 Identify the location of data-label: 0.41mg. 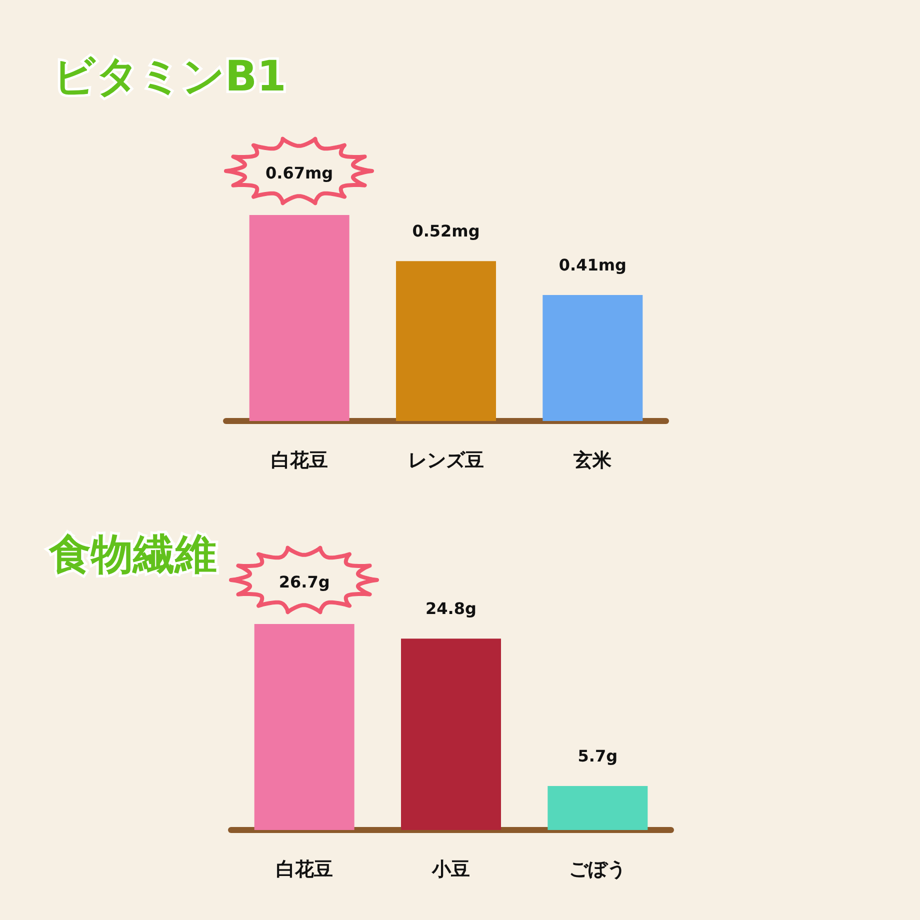
(592, 264).